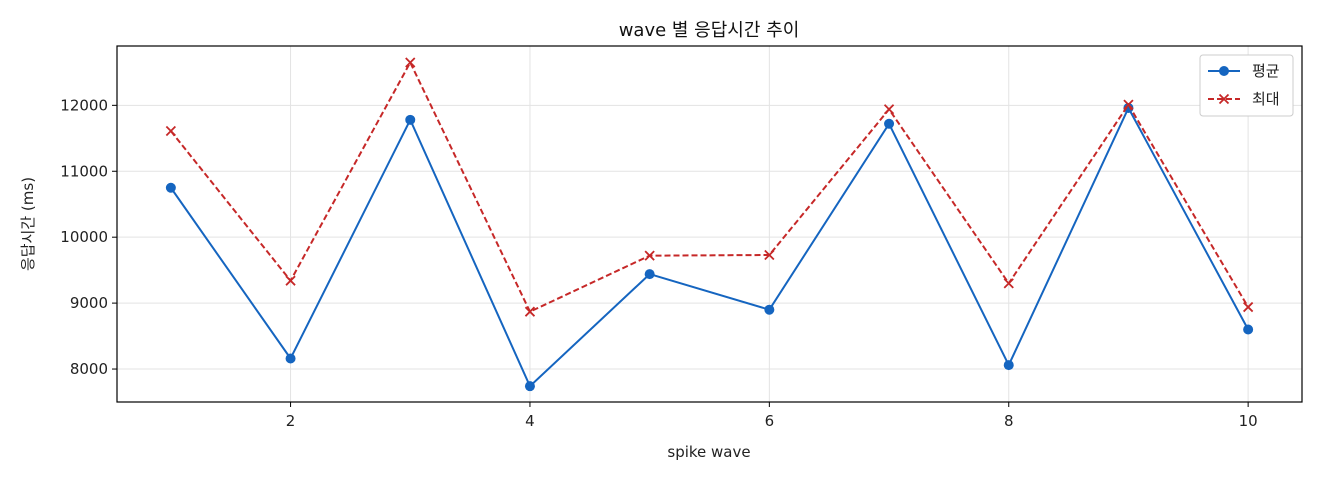 This screenshot has height=480, width=1320. I want to click on y-tick-label: 11000, so click(84, 171).